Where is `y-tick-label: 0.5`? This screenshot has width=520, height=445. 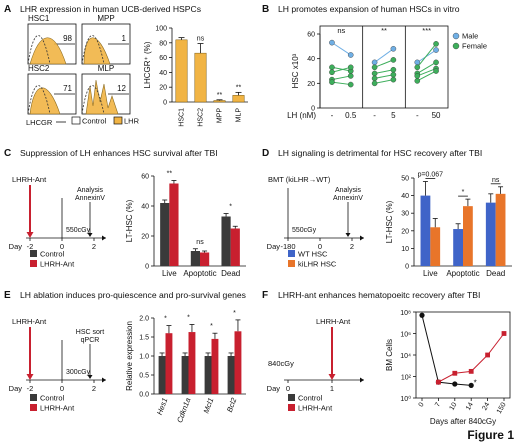 y-tick-label: 0.5 is located at coordinates (144, 376).